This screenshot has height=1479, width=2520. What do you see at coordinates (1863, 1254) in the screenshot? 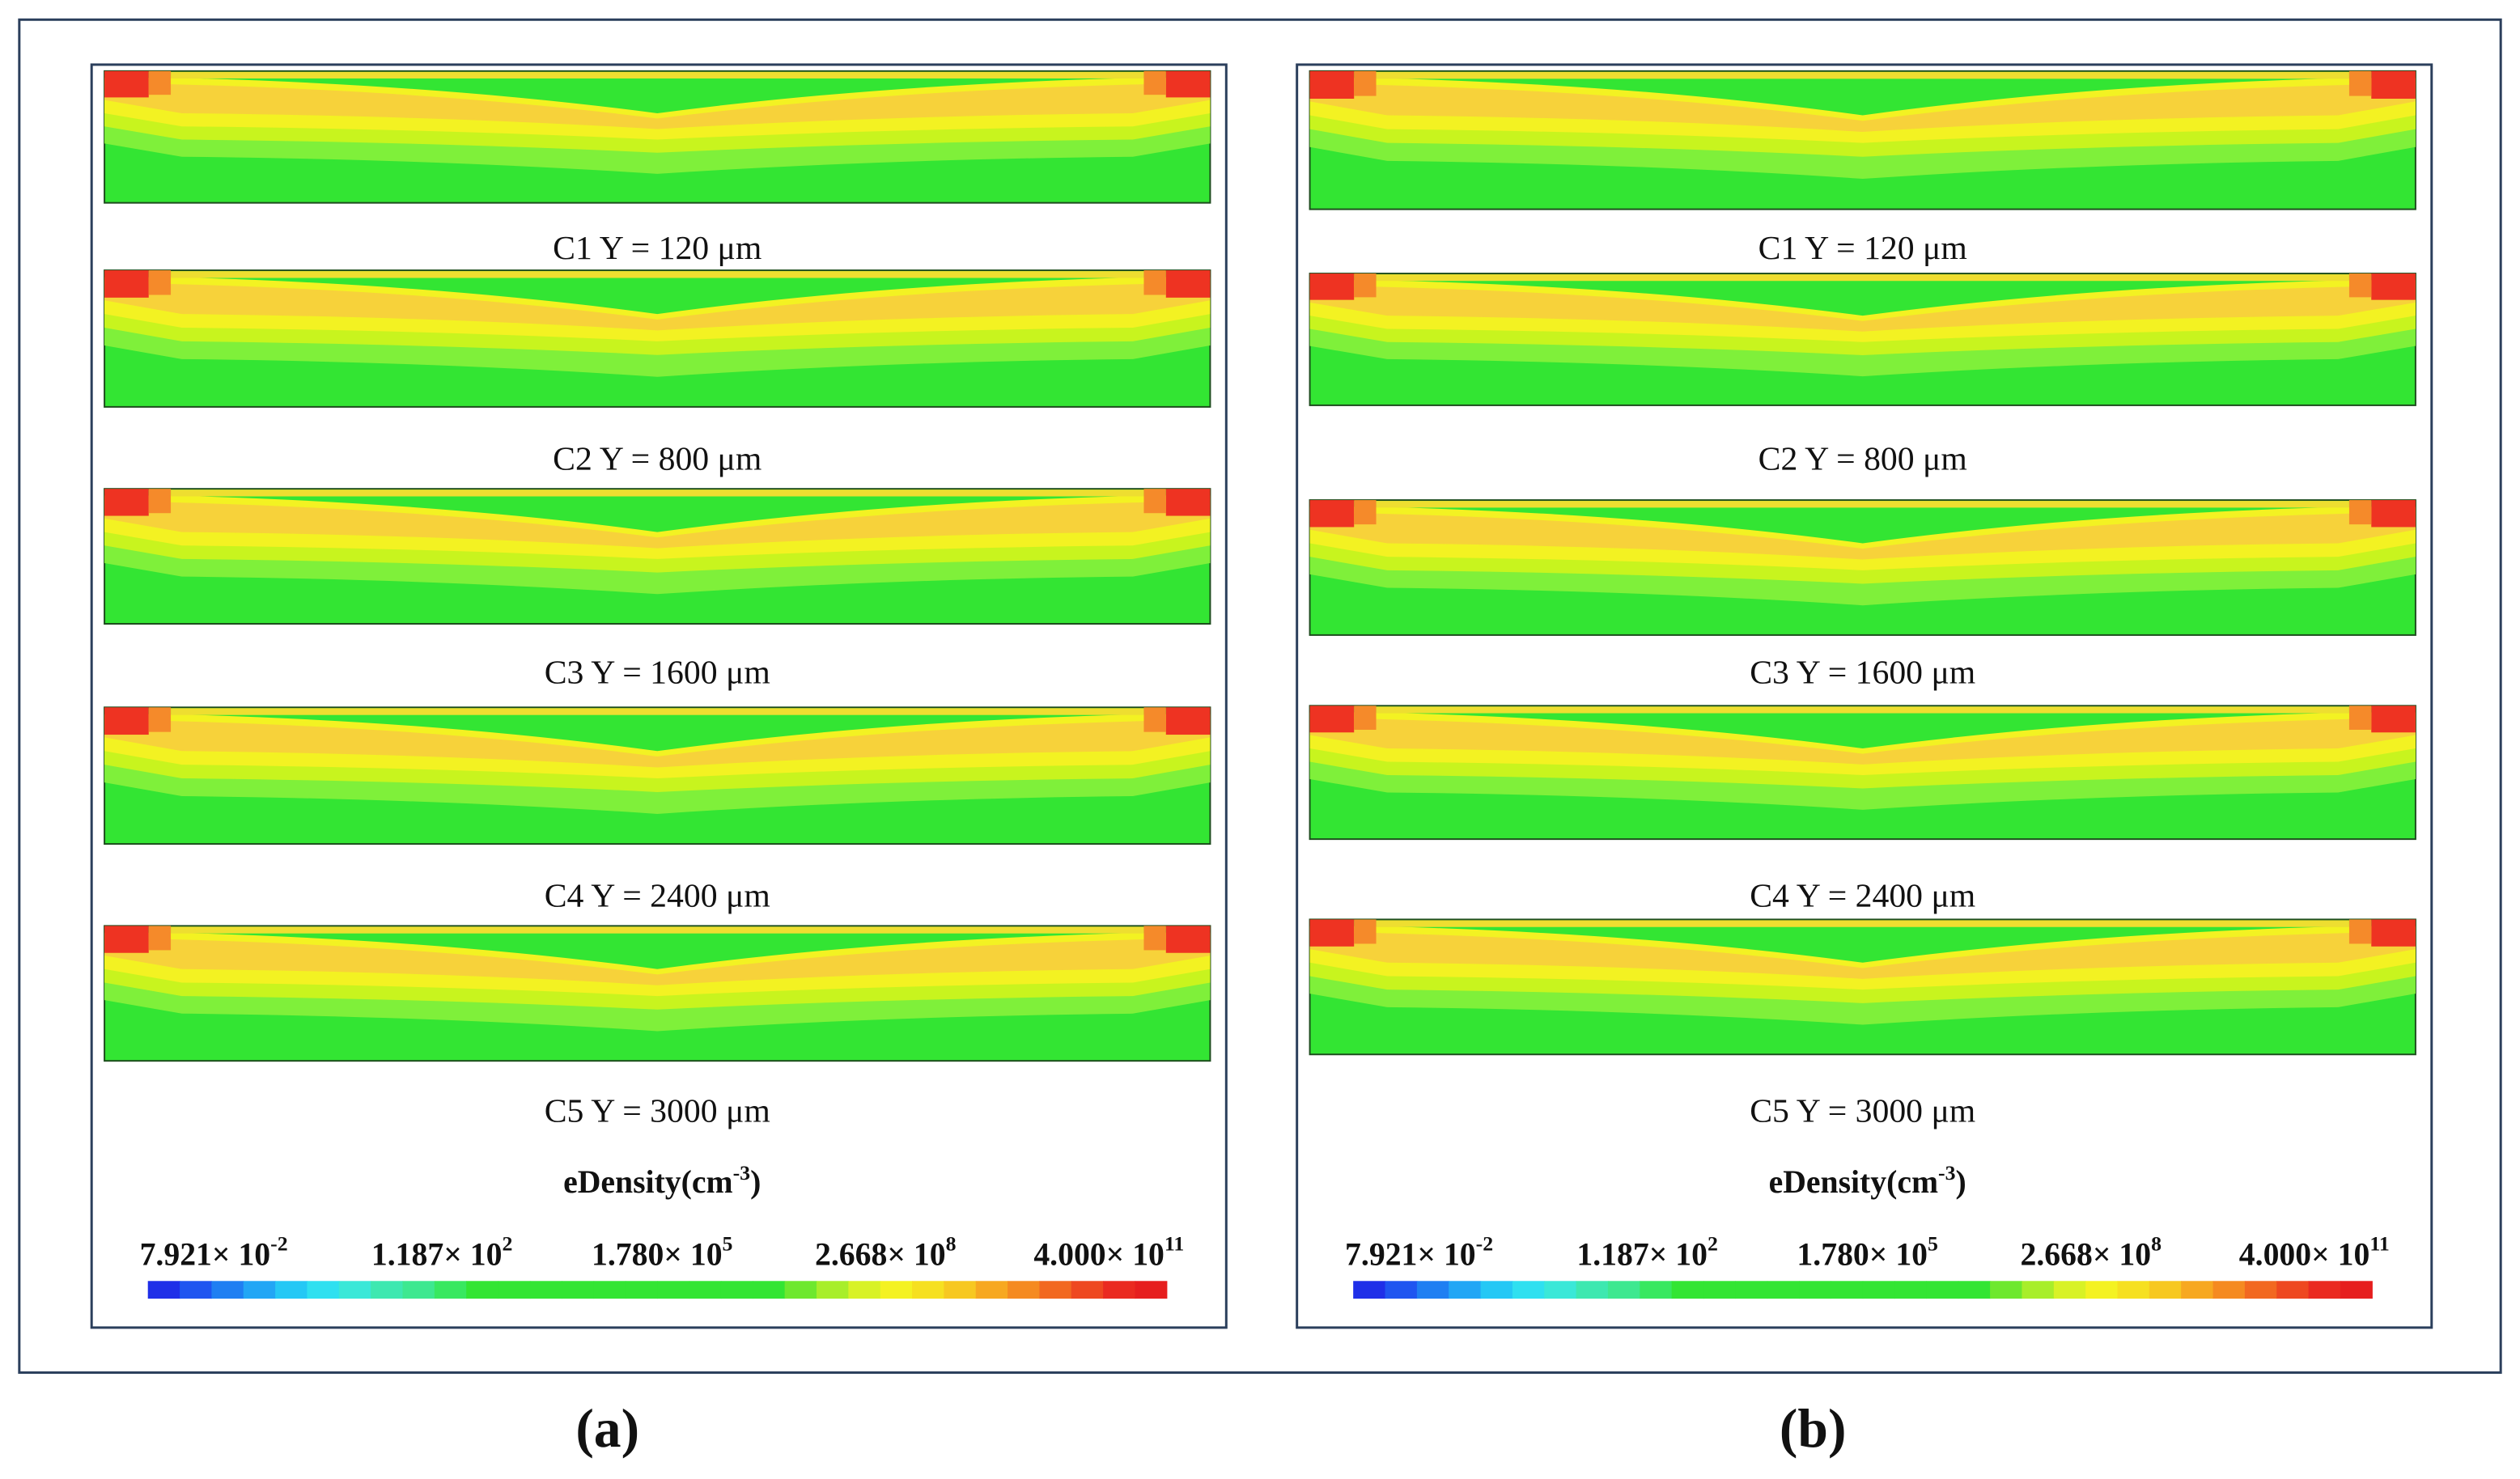
I see `tick-base: 1.780× 10` at bounding box center [1863, 1254].